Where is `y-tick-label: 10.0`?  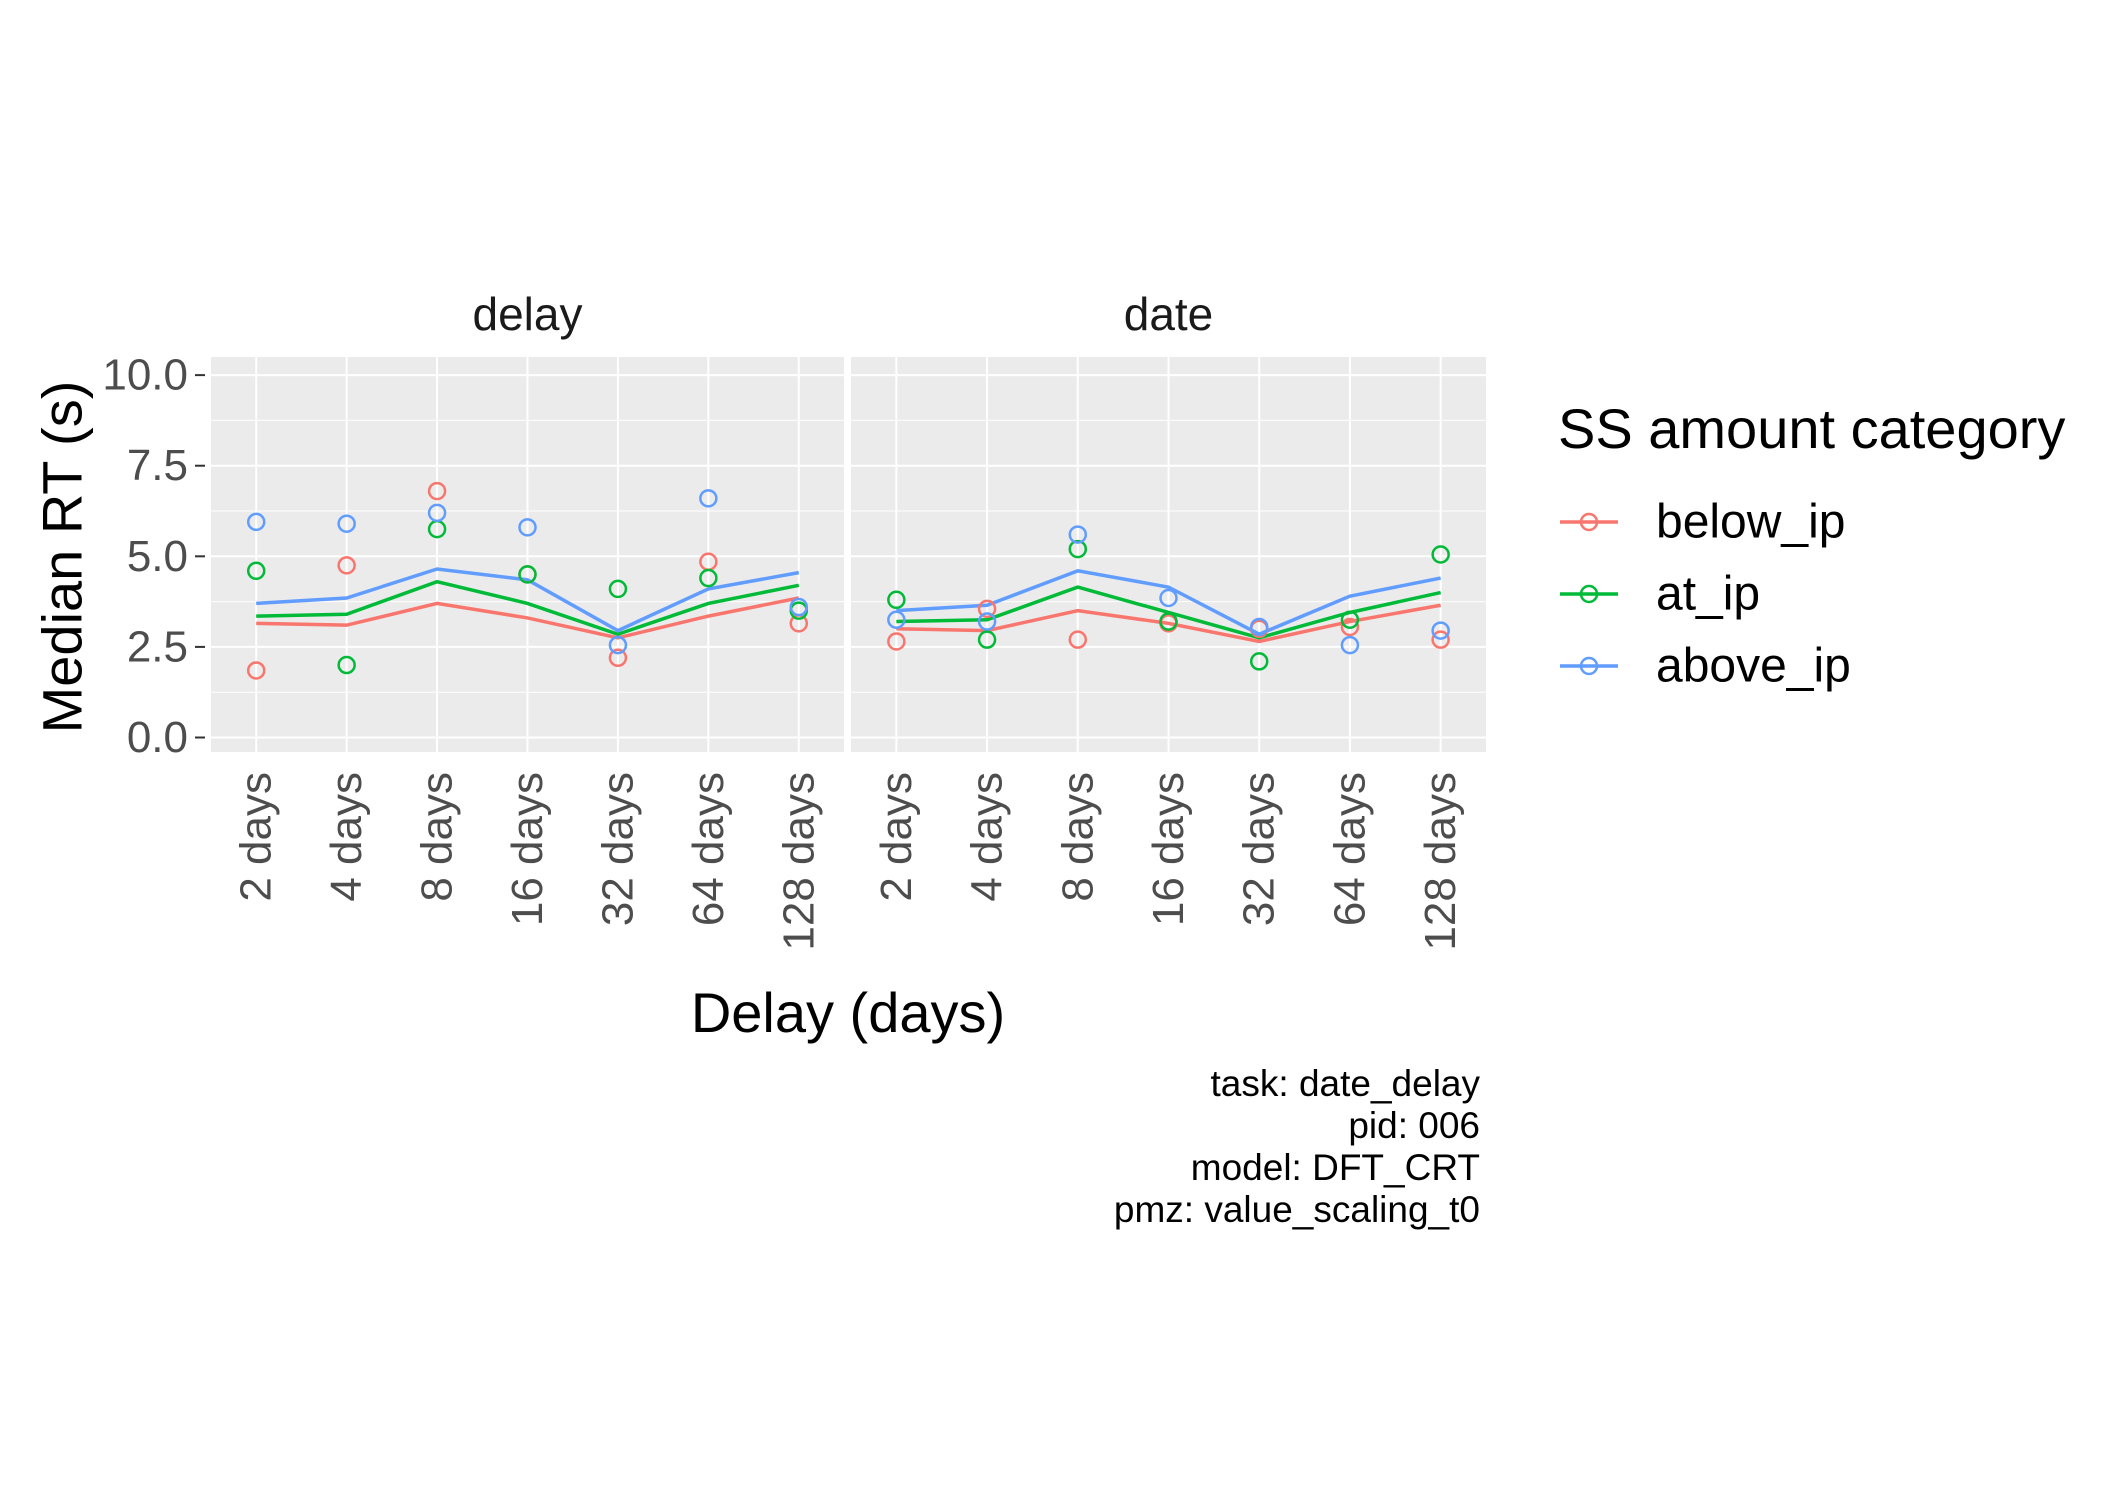
y-tick-label: 10.0 is located at coordinates (145, 375).